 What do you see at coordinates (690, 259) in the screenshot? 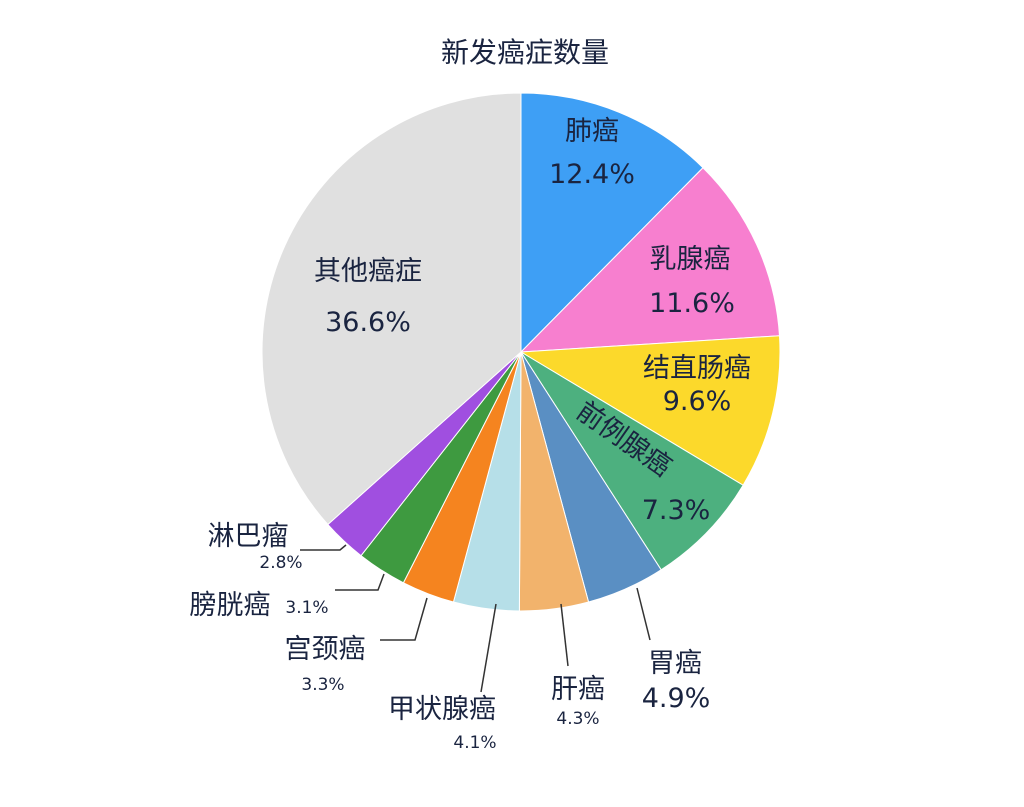
I see `slice-label: 乳腺癌` at bounding box center [690, 259].